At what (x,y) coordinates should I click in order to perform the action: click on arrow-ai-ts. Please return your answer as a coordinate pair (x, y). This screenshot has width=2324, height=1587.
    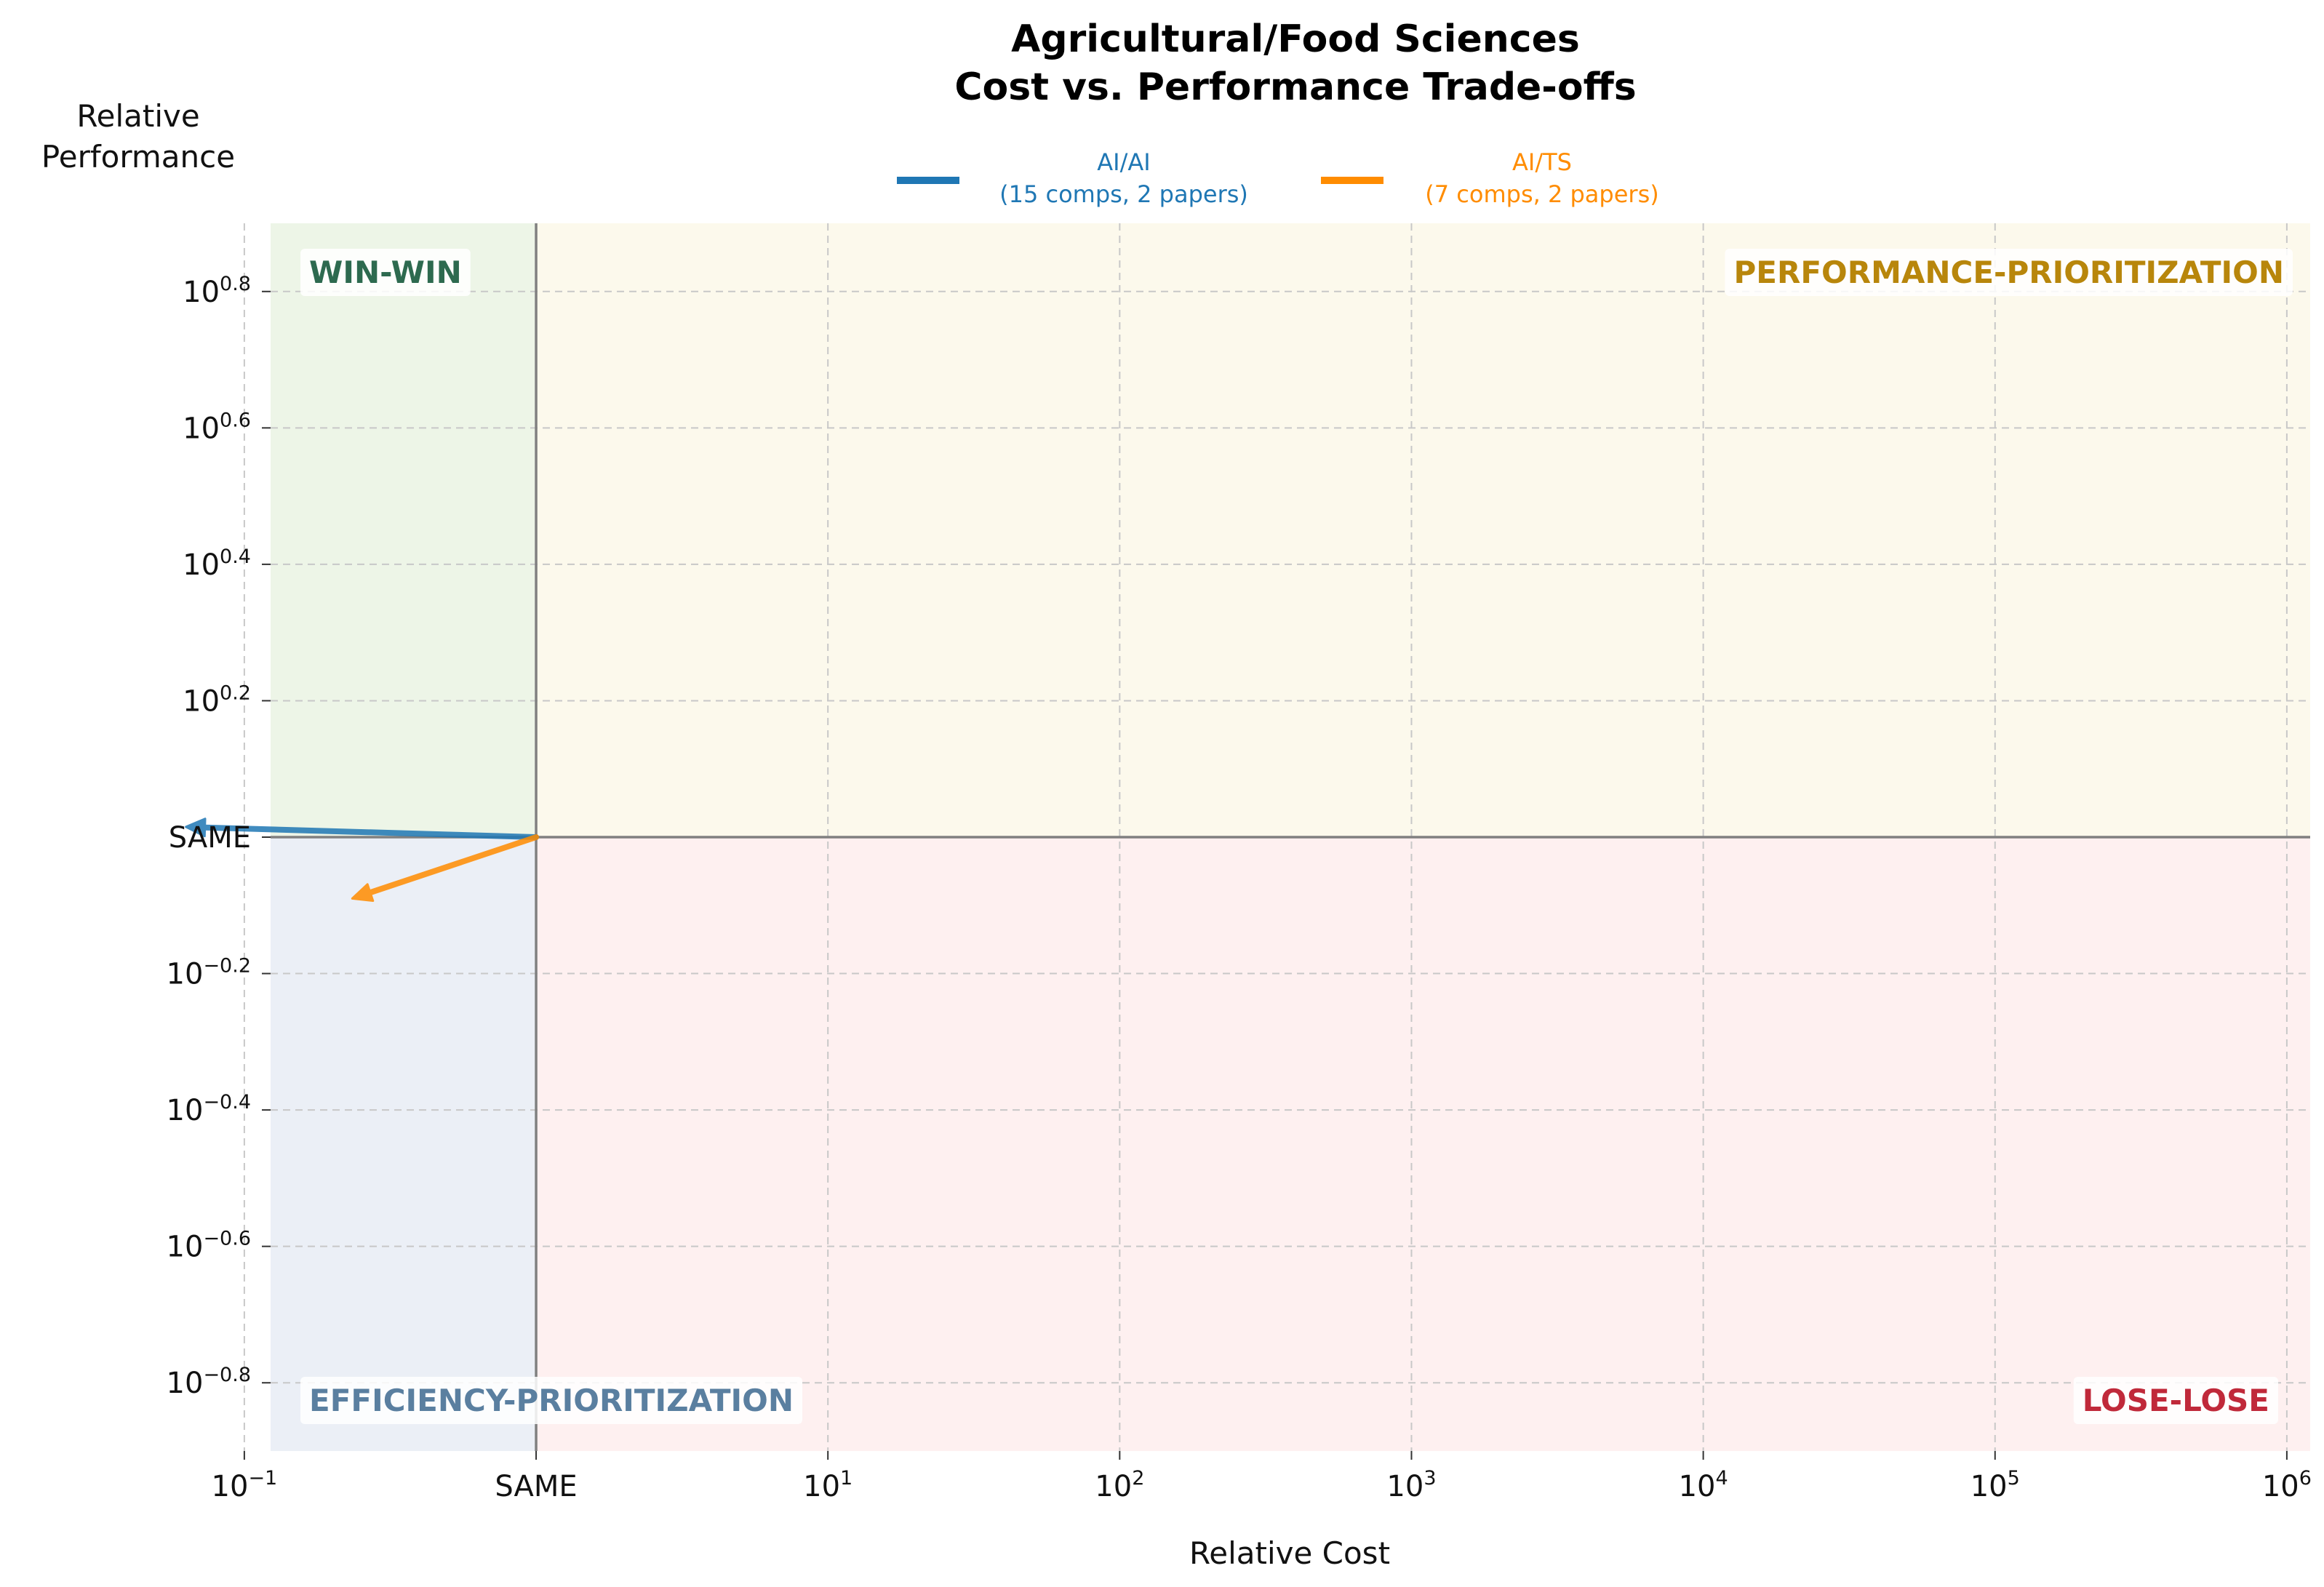
    Looking at the image, I should click on (445, 868).